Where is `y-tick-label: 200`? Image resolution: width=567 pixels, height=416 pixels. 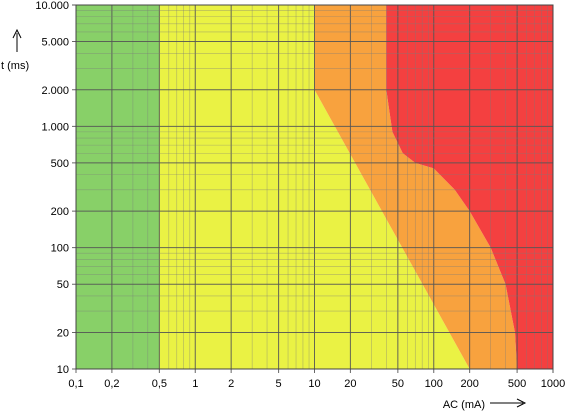 y-tick-label: 200 is located at coordinates (60, 212).